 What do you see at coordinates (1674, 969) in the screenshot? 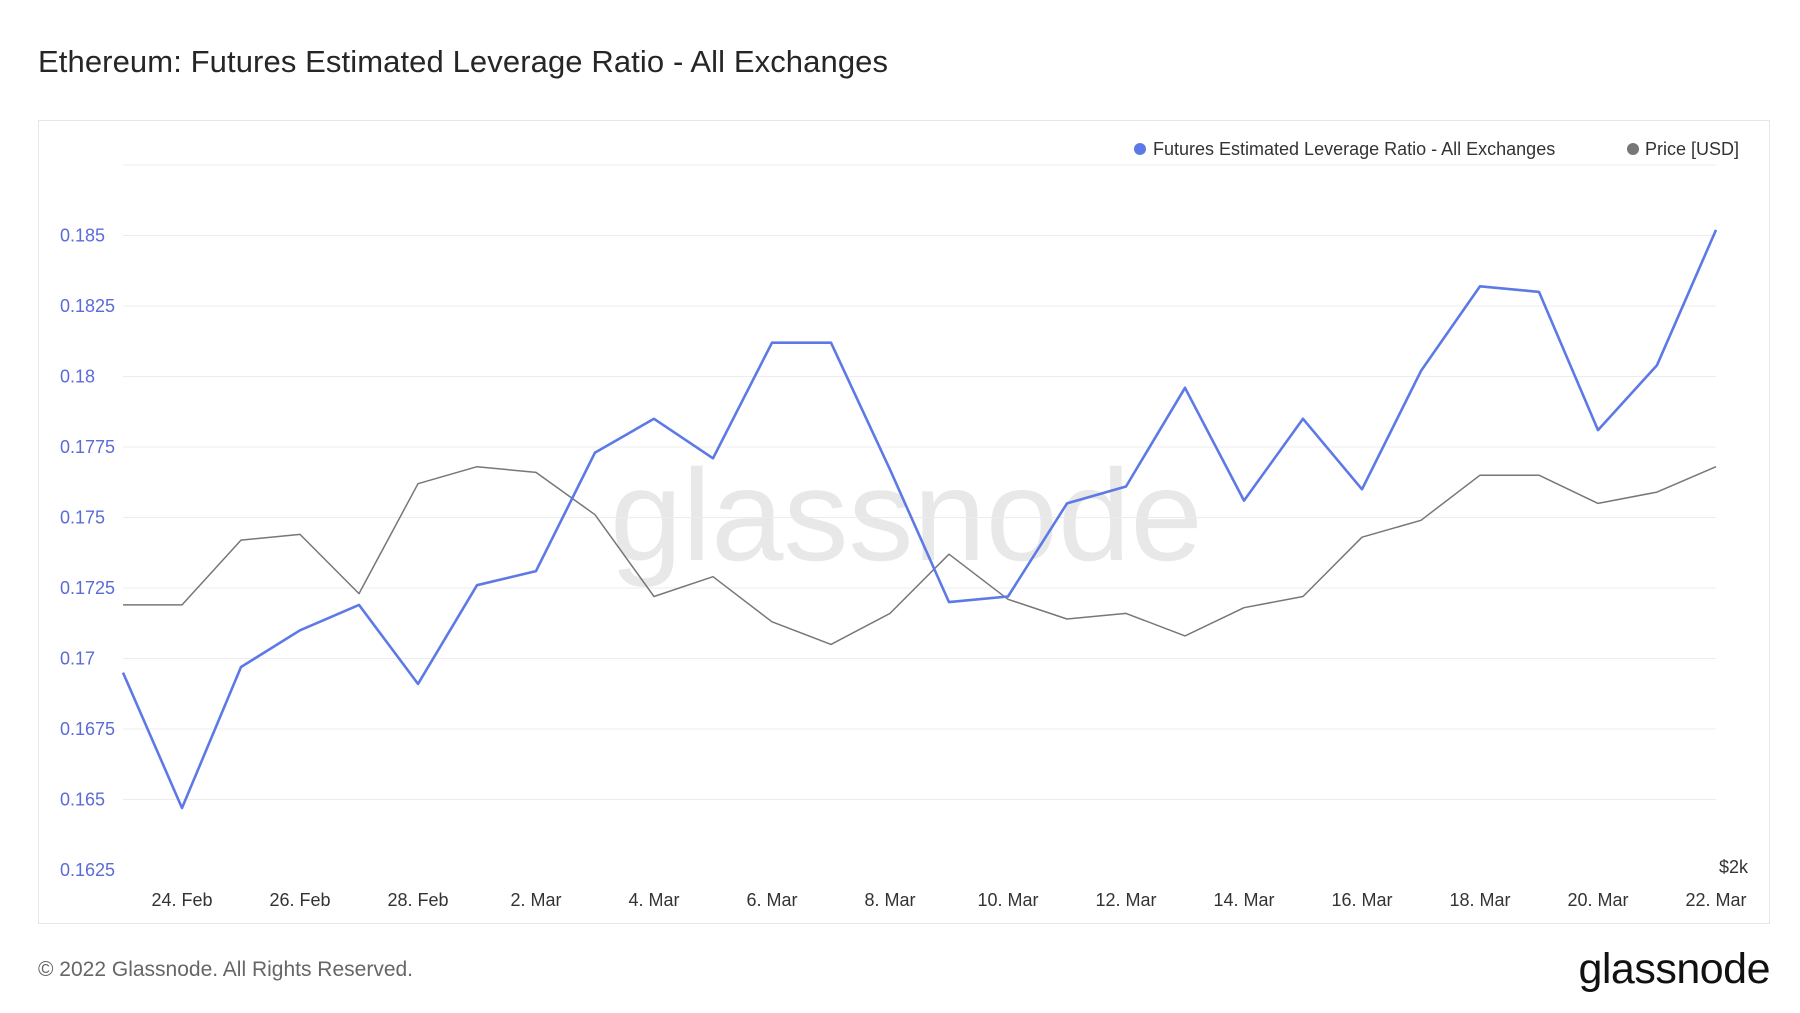
I see `glassnode-logo: glassnode` at bounding box center [1674, 969].